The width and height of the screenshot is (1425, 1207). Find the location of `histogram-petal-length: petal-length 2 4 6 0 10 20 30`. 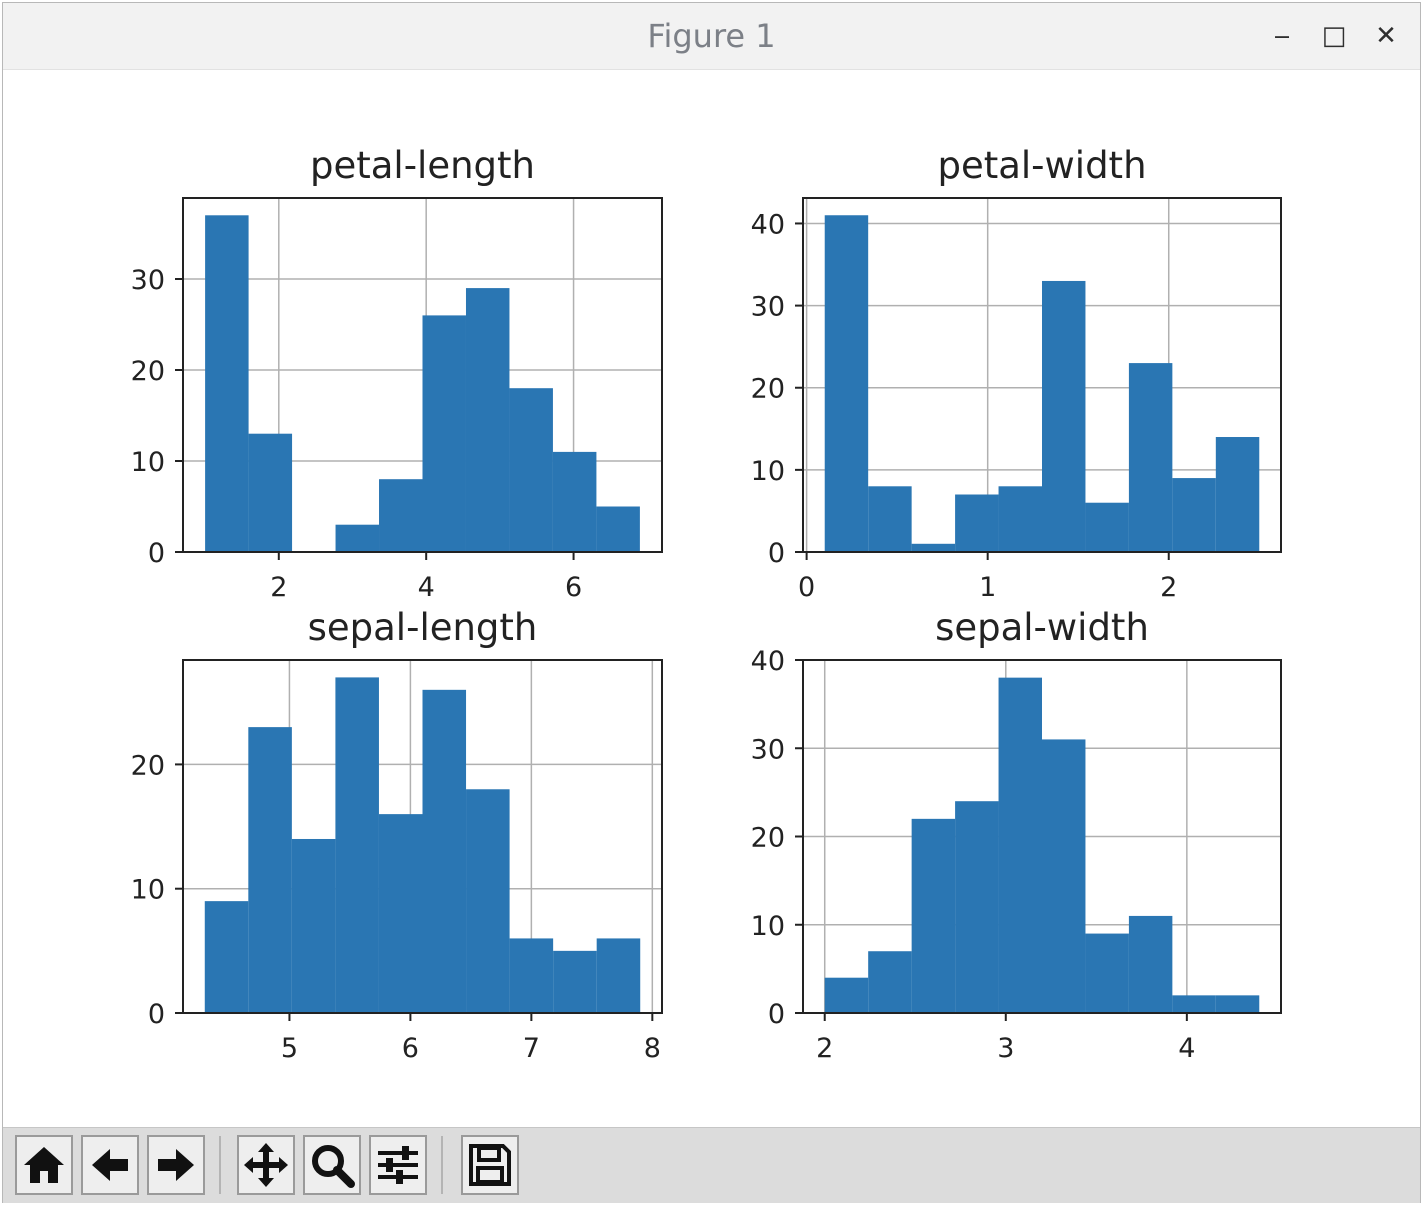

histogram-petal-length: petal-length 2 4 6 0 10 20 30 is located at coordinates (397, 373).